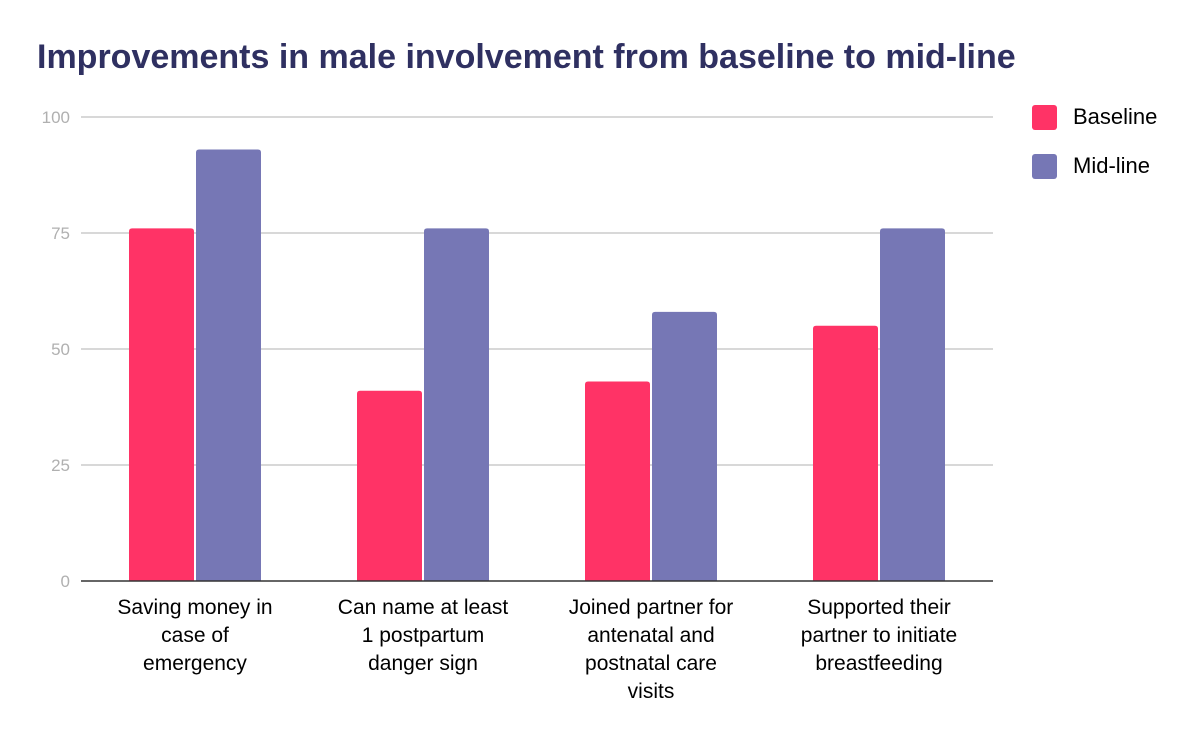 This screenshot has height=742, width=1200. I want to click on x-tick-label: Saving money in case of emergency, so click(194, 635).